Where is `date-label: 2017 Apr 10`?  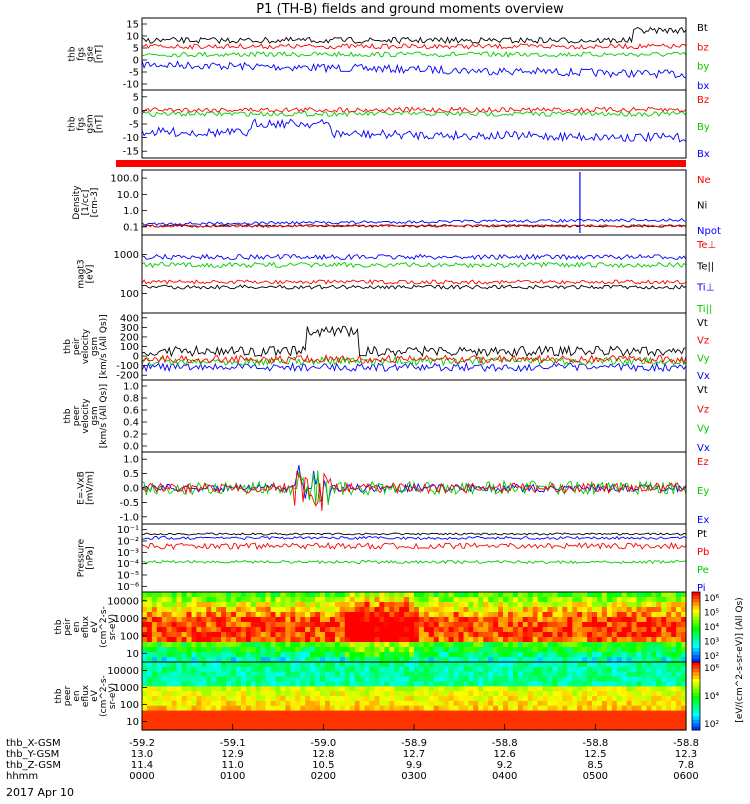 date-label: 2017 Apr 10 is located at coordinates (40, 792).